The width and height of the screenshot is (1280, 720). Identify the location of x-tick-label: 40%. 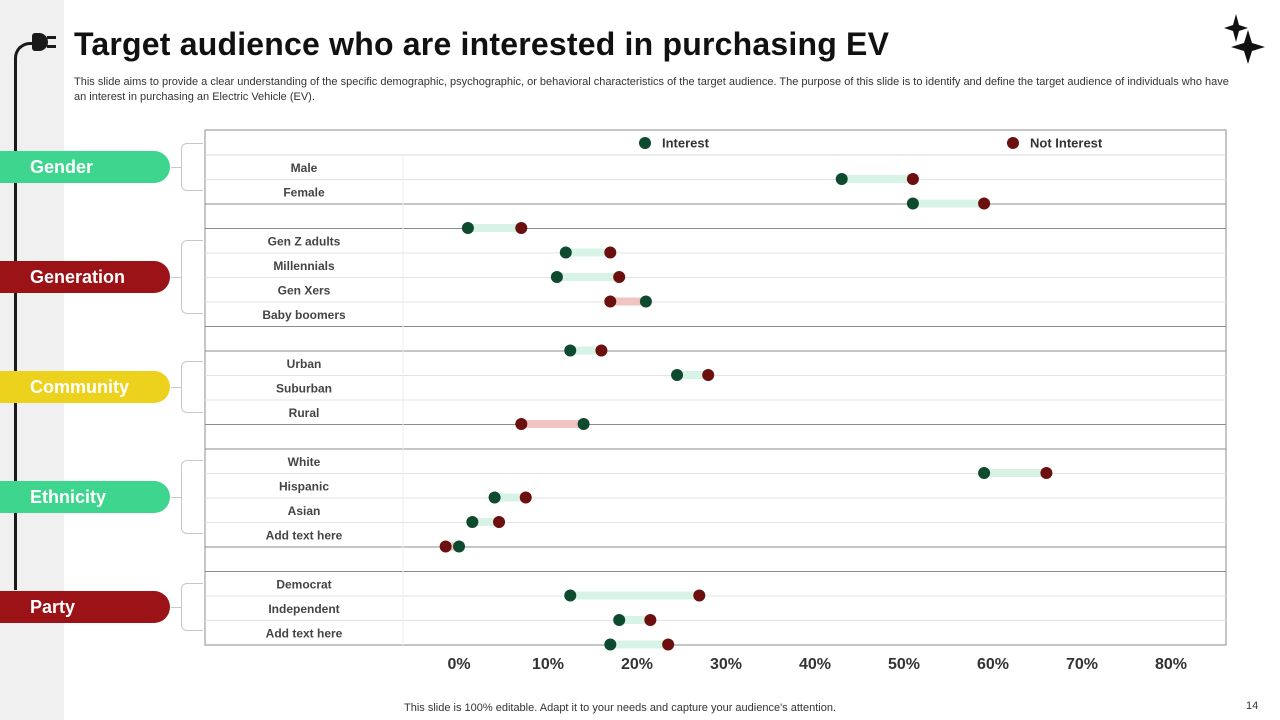
(815, 664).